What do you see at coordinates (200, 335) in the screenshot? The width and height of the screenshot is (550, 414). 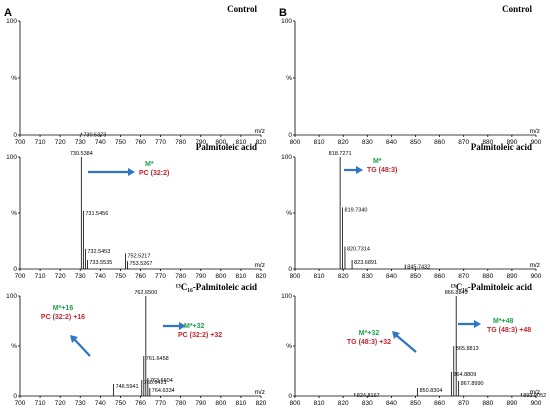 I see `annotation-lipid-label: PC (32:2) +32` at bounding box center [200, 335].